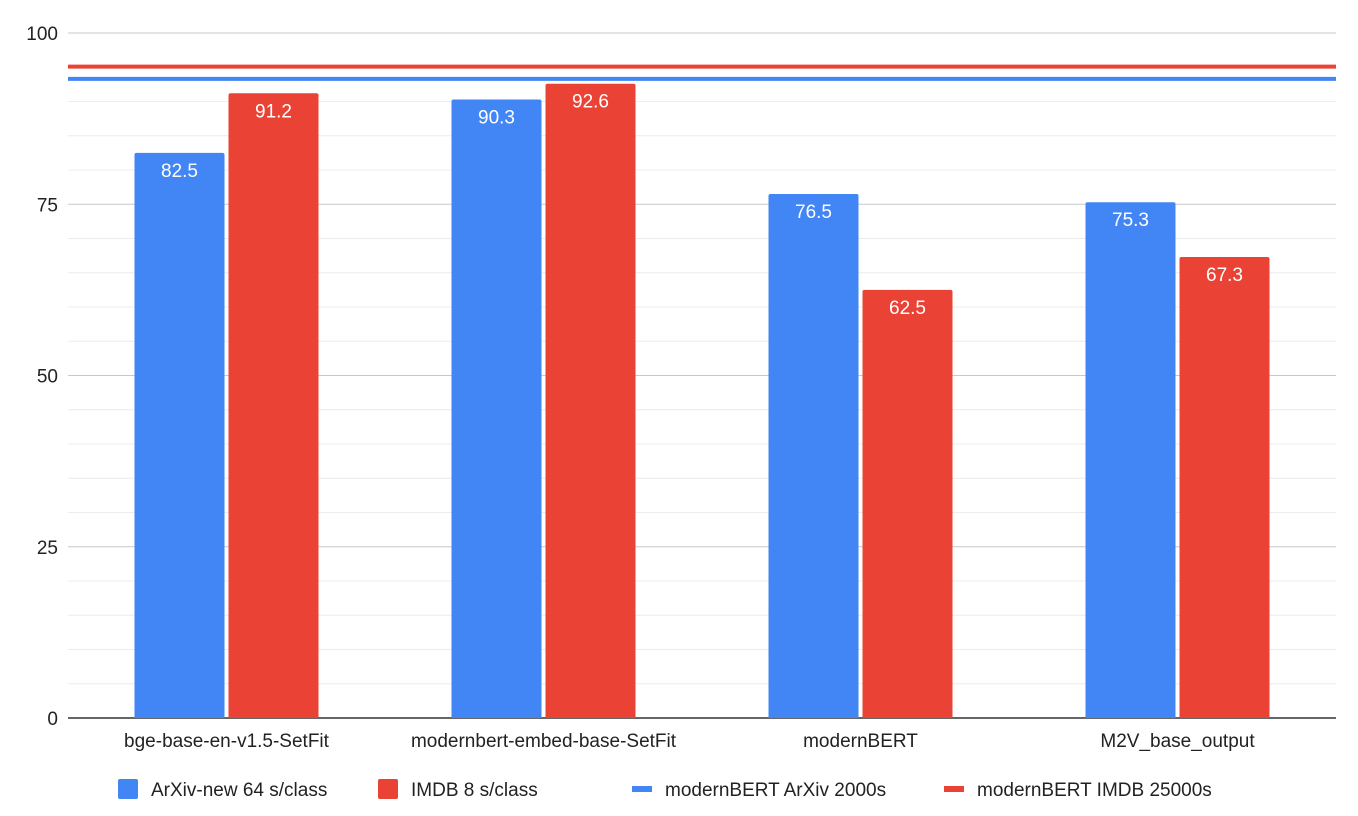 The width and height of the screenshot is (1358, 816). Describe the element at coordinates (179, 171) in the screenshot. I see `bar-value-label: 82.5` at that location.